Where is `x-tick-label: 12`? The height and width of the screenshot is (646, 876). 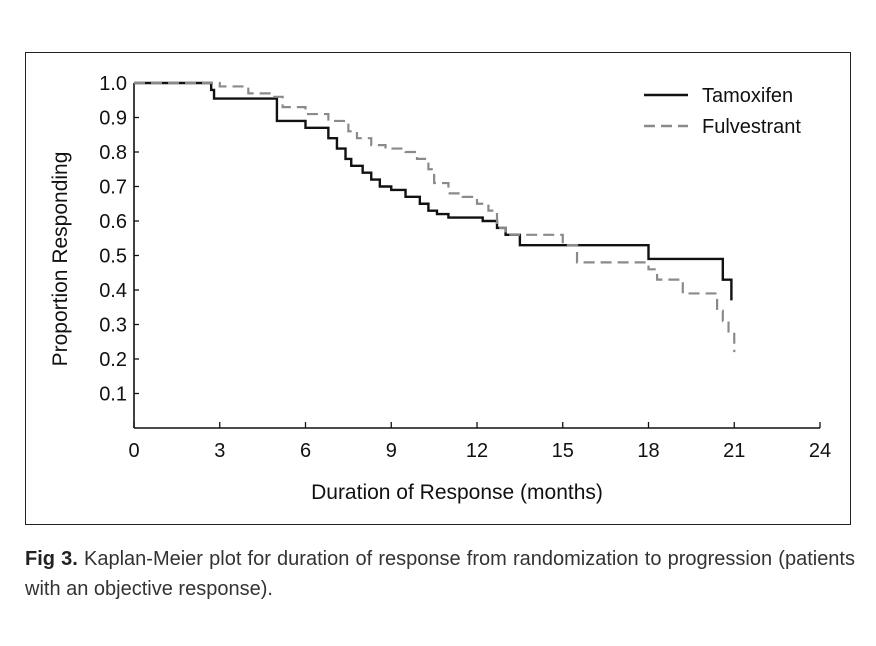
x-tick-label: 12 is located at coordinates (477, 451).